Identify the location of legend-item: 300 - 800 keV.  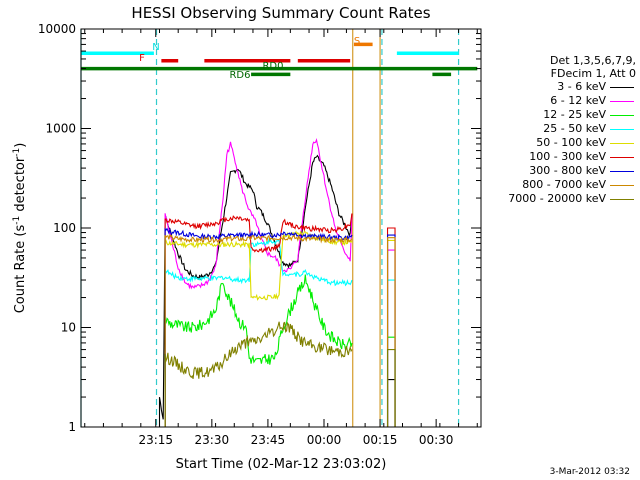
(565, 171).